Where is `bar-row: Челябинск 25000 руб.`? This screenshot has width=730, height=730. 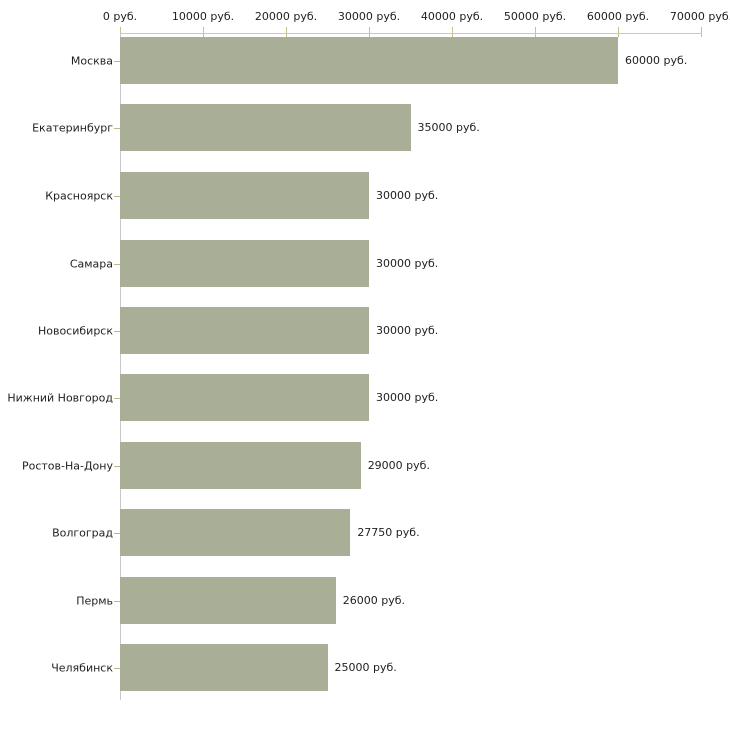 bar-row: Челябинск 25000 руб. is located at coordinates (376, 667).